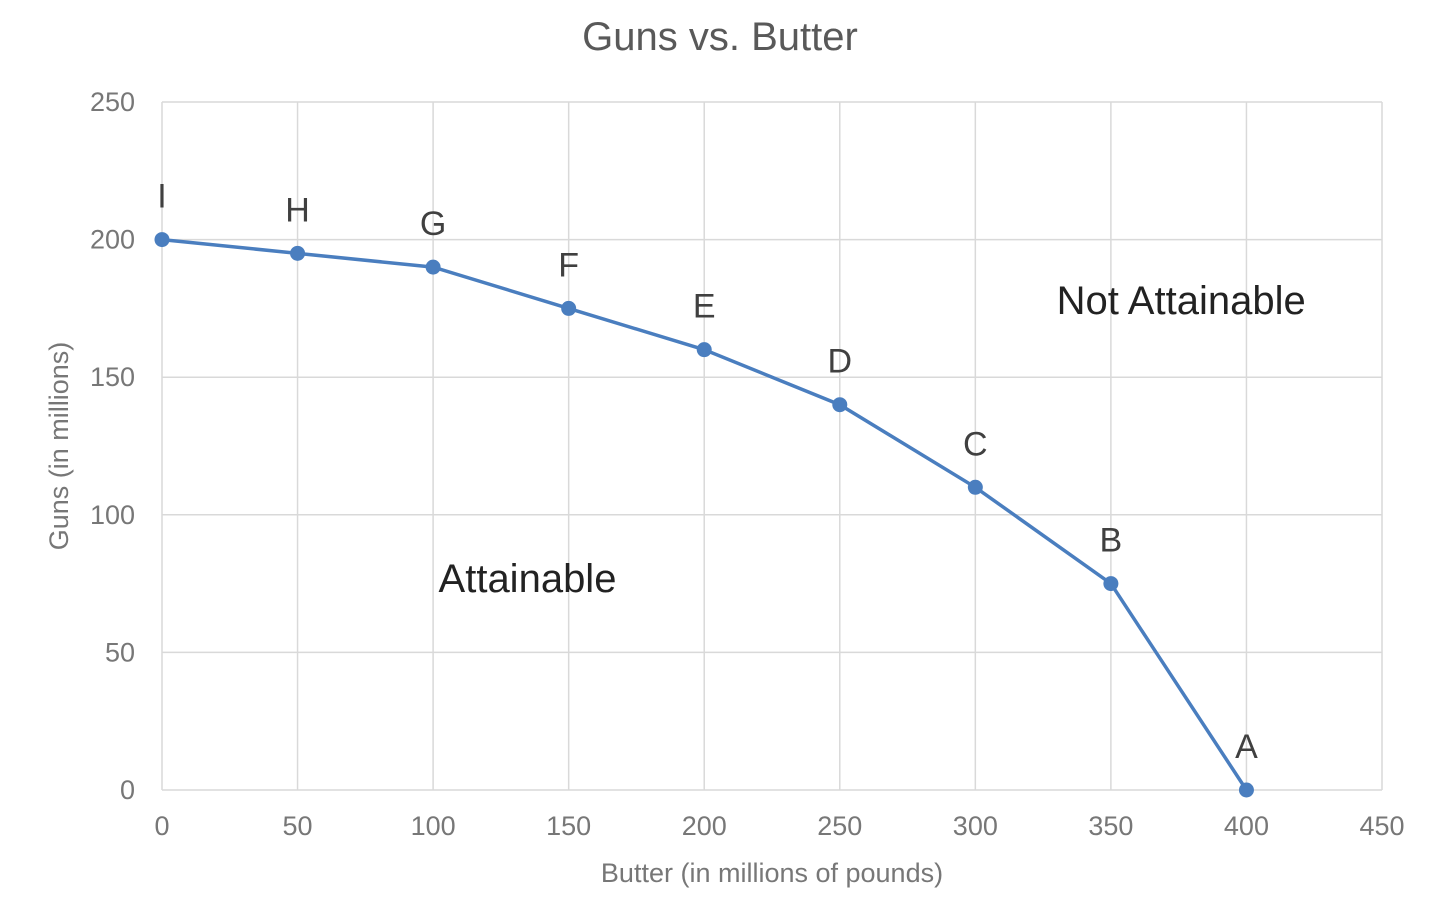 The height and width of the screenshot is (910, 1440). Describe the element at coordinates (112, 377) in the screenshot. I see `y-tick-label: 150` at that location.